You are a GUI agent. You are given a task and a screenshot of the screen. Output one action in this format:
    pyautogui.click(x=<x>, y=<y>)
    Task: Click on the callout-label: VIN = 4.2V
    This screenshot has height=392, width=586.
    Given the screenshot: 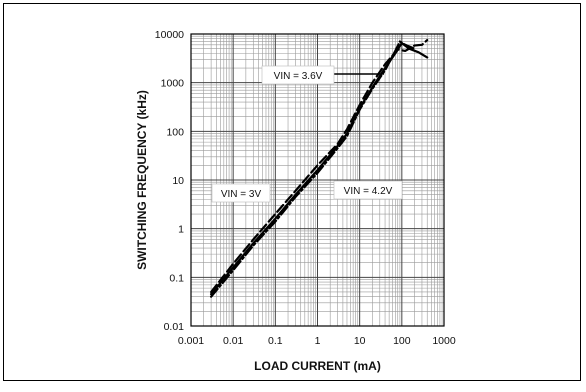 What is the action you would take?
    pyautogui.click(x=368, y=191)
    